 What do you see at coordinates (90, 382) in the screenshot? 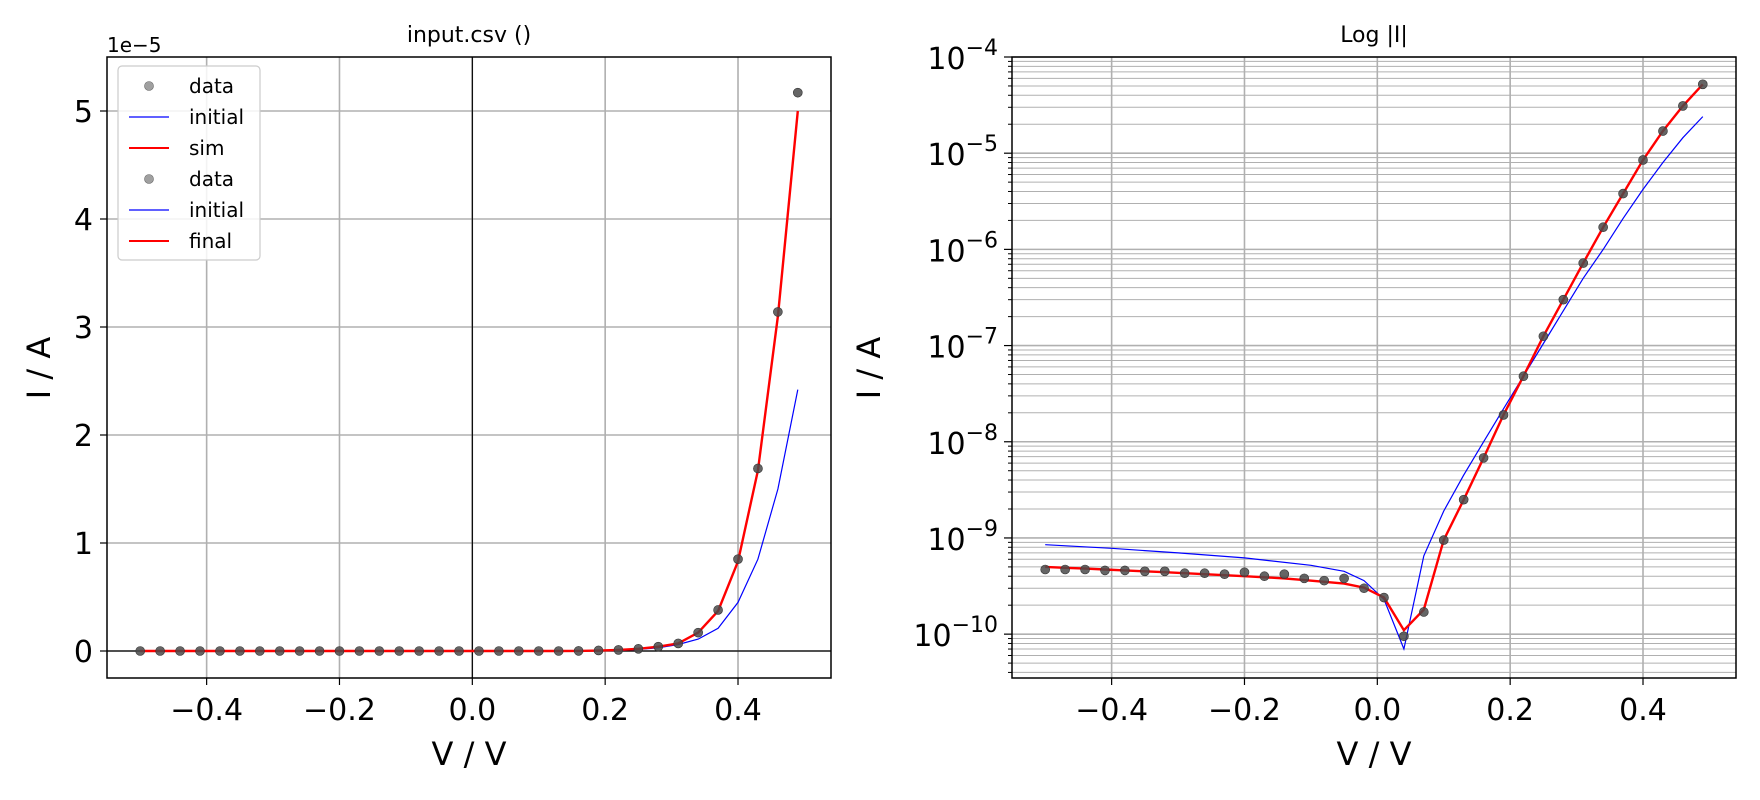
I see `y-ticks: 0 1 2 3 4 5` at bounding box center [90, 382].